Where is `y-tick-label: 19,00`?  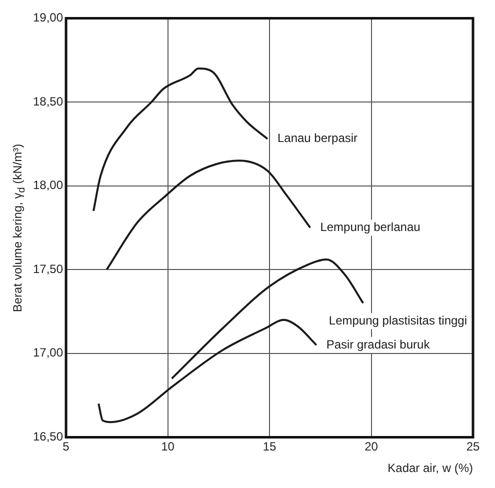
y-tick-label: 19,00 is located at coordinates (48, 17).